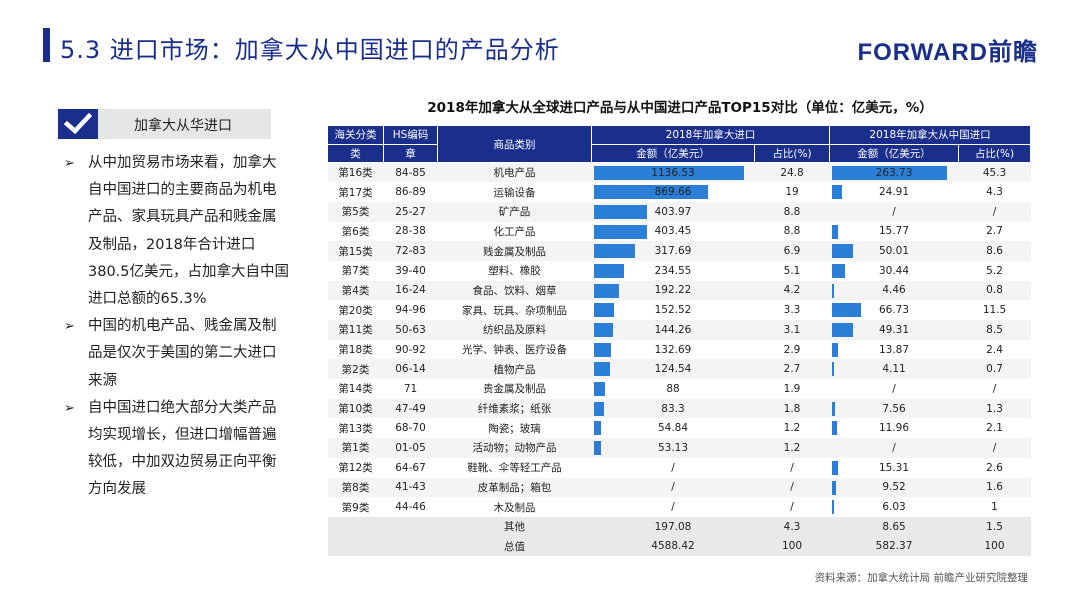  I want to click on customs-class-cell: 第4类, so click(355, 290).